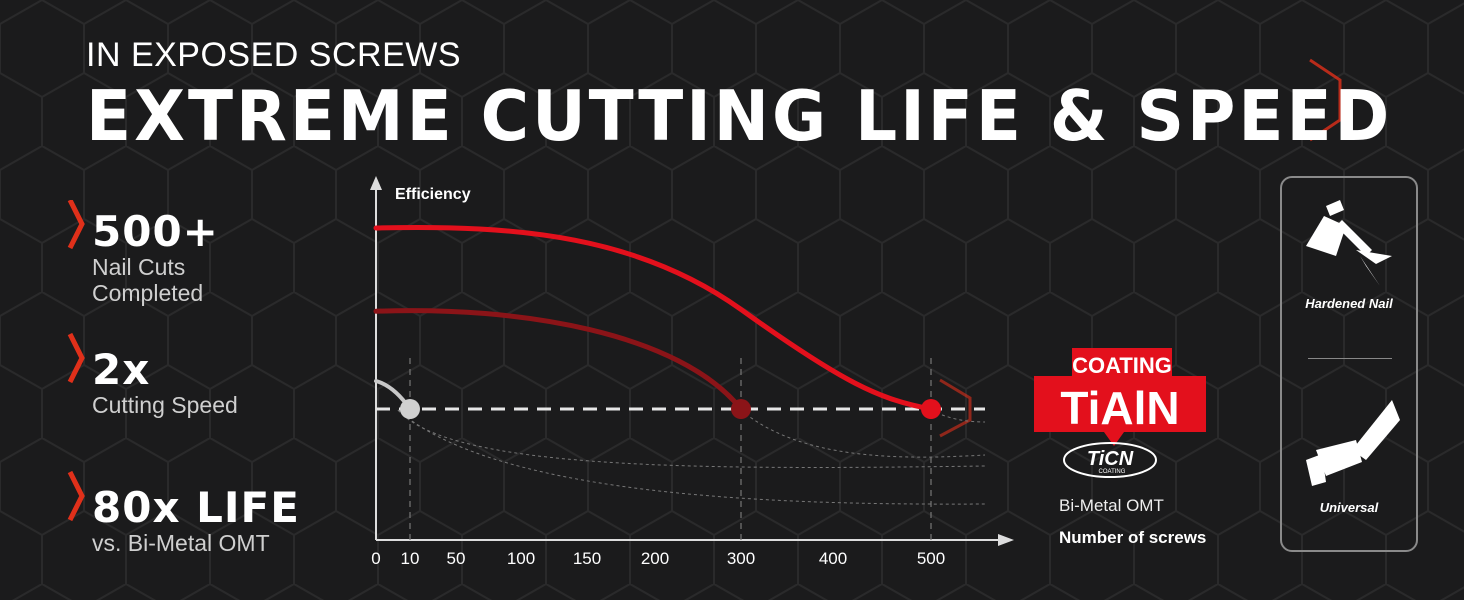 This screenshot has height=600, width=1464. What do you see at coordinates (558, 360) in the screenshot?
I see `series-line-ticn` at bounding box center [558, 360].